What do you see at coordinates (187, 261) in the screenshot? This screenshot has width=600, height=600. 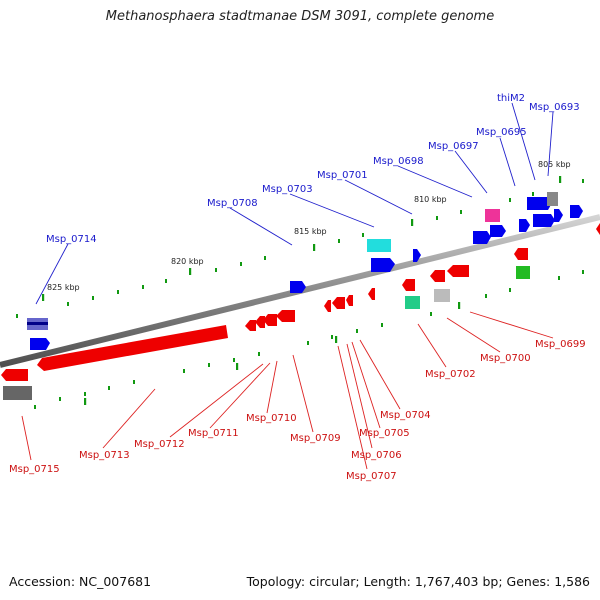 I see `scale-label: 820 kbp` at bounding box center [187, 261].